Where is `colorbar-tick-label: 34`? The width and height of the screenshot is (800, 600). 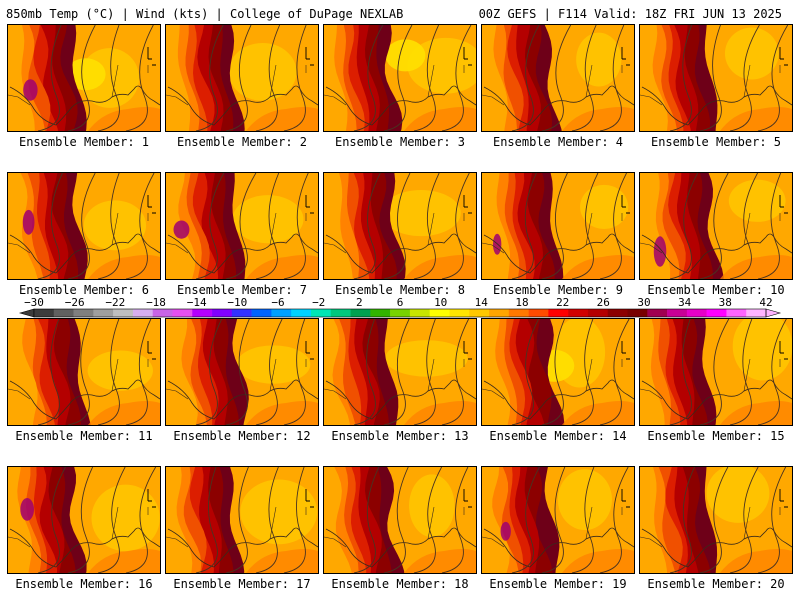 colorbar-tick-label: 34 is located at coordinates (685, 302).